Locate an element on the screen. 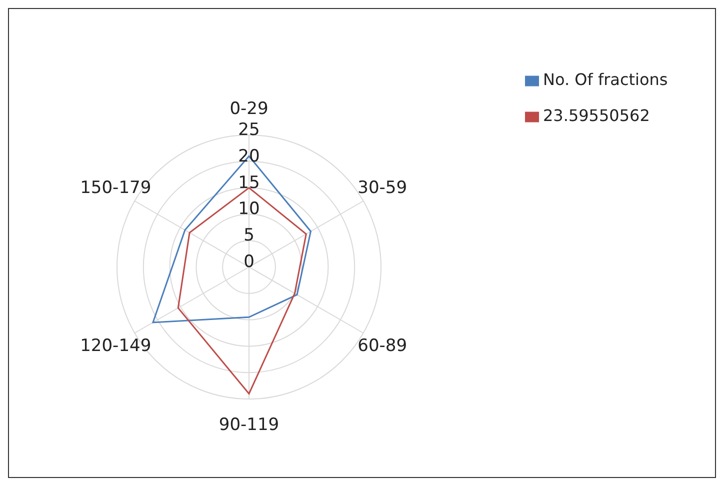 The width and height of the screenshot is (724, 486). legend-label: No. Of fractions is located at coordinates (606, 80).